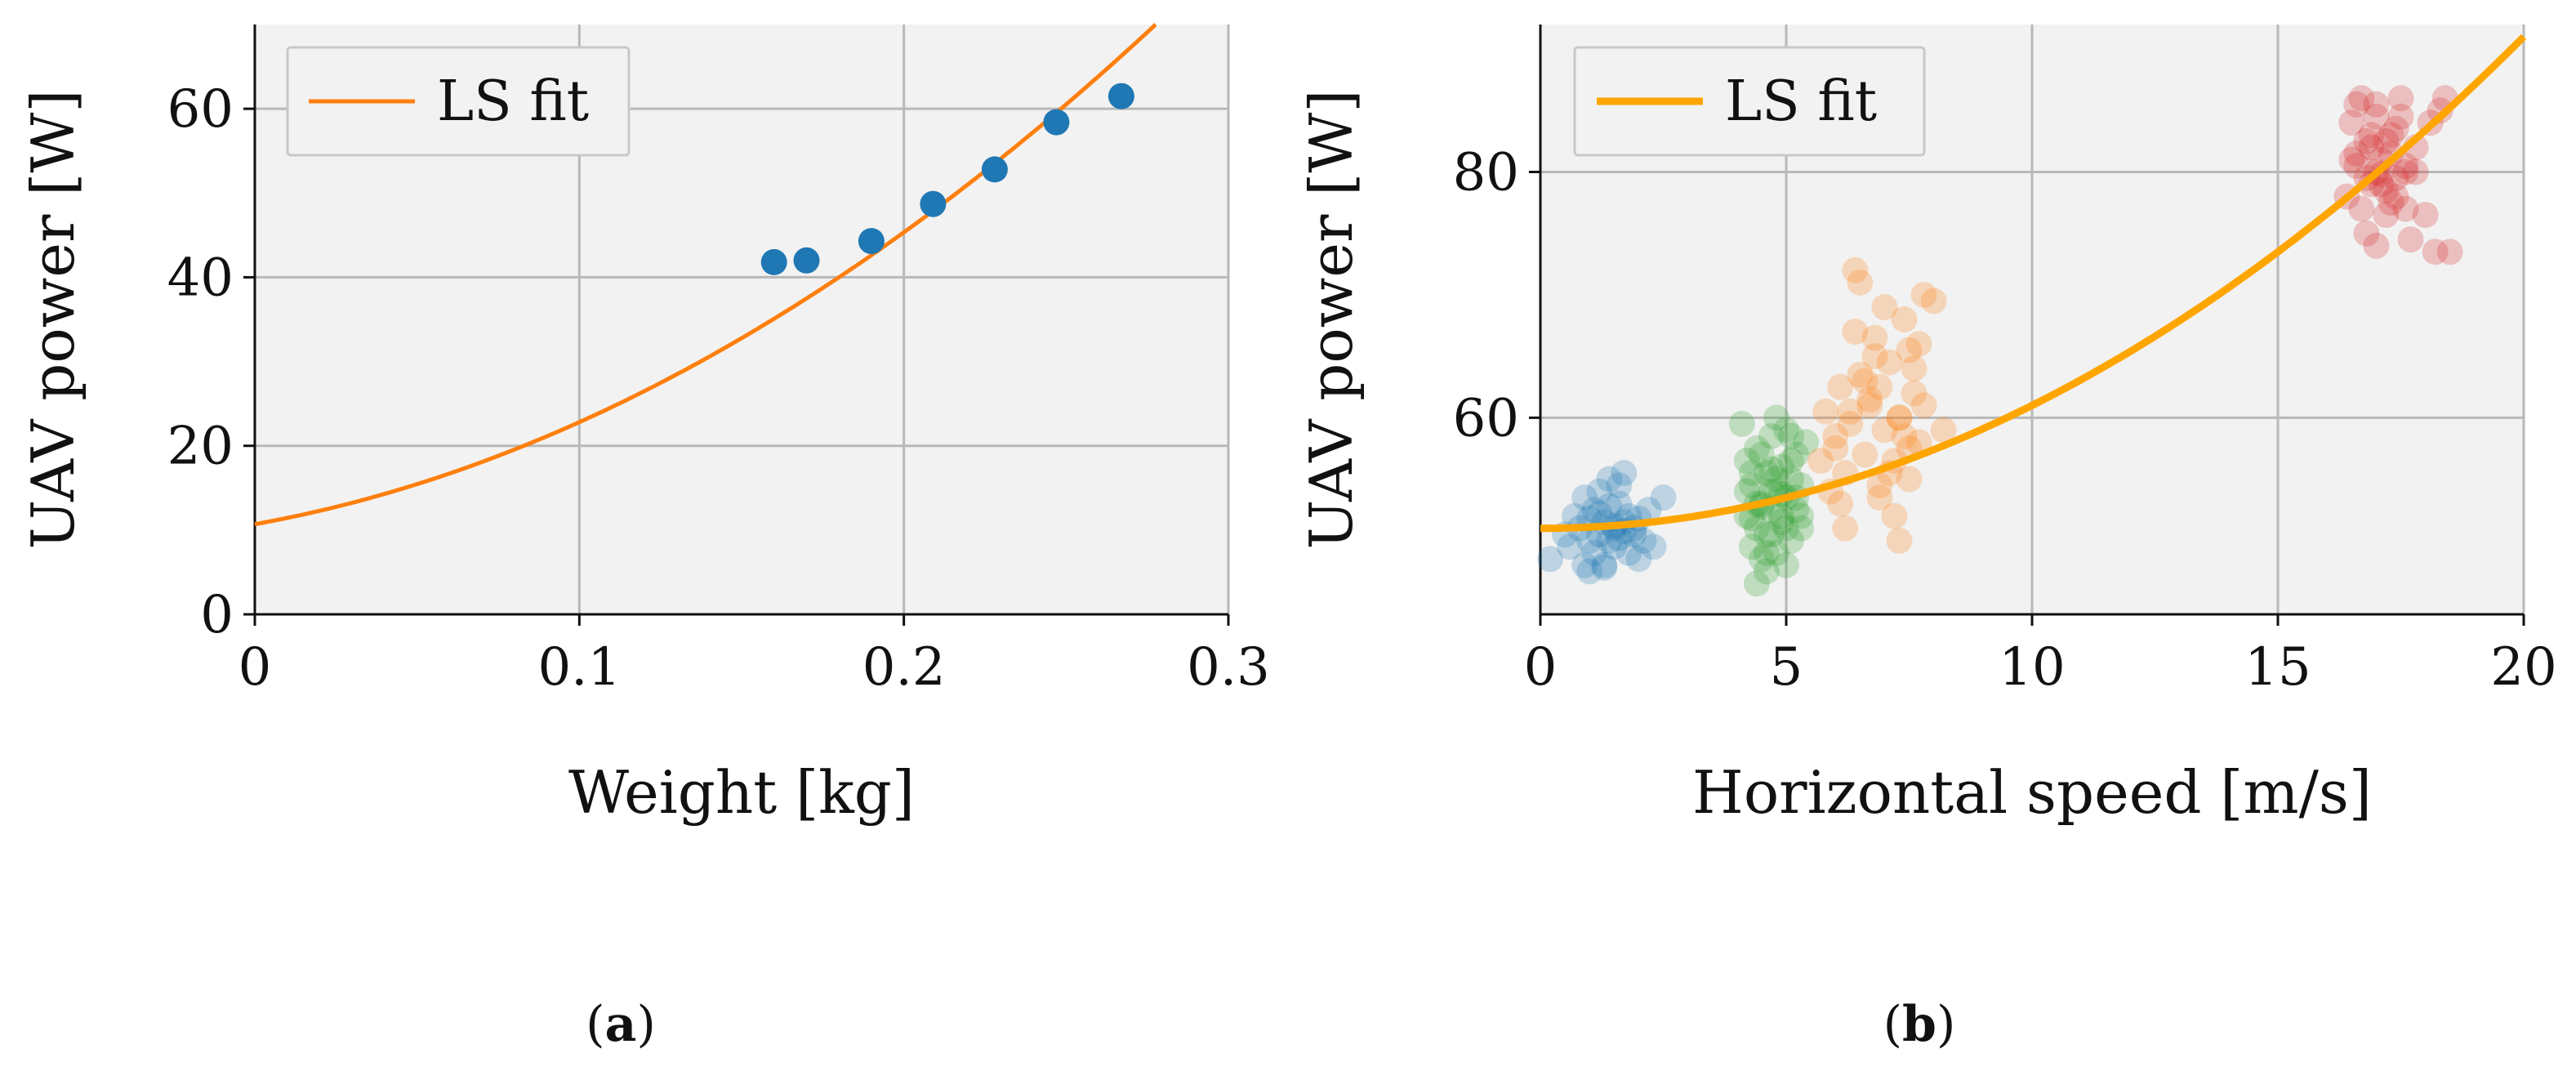 This screenshot has height=1071, width=2576. I want to click on panel-b-caption: (b), so click(1919, 1025).